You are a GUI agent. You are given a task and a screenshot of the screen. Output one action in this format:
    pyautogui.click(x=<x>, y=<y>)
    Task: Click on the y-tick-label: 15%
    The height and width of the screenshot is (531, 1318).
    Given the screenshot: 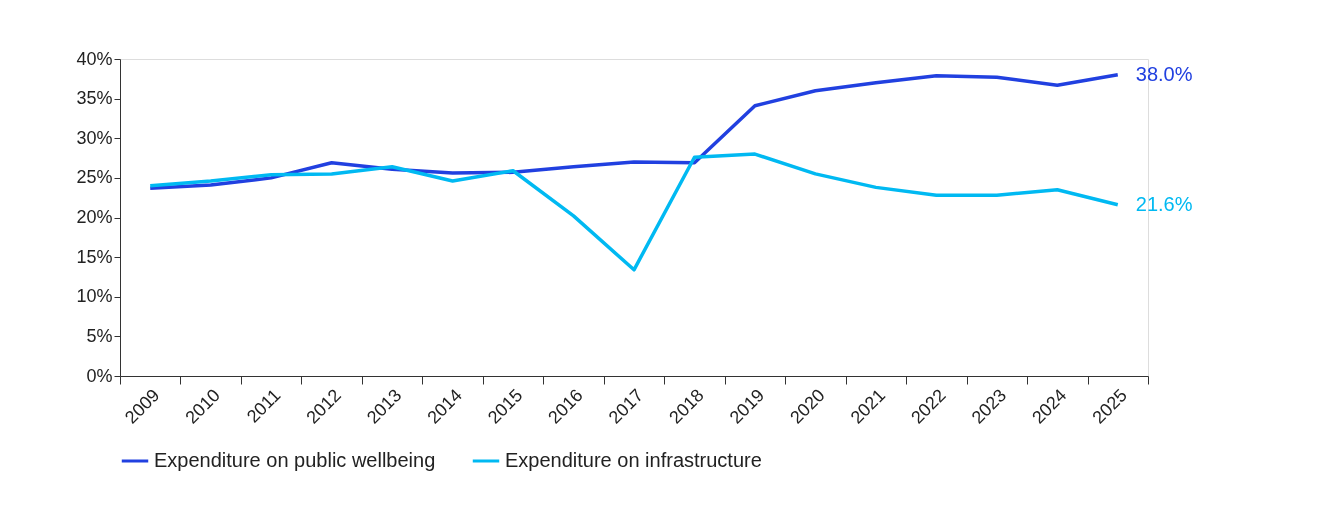 What is the action you would take?
    pyautogui.click(x=94, y=256)
    